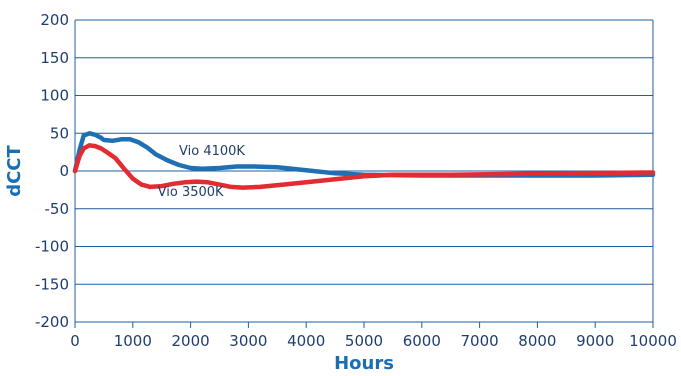 The height and width of the screenshot is (376, 681). I want to click on y-tick-label: -50, so click(57, 209).